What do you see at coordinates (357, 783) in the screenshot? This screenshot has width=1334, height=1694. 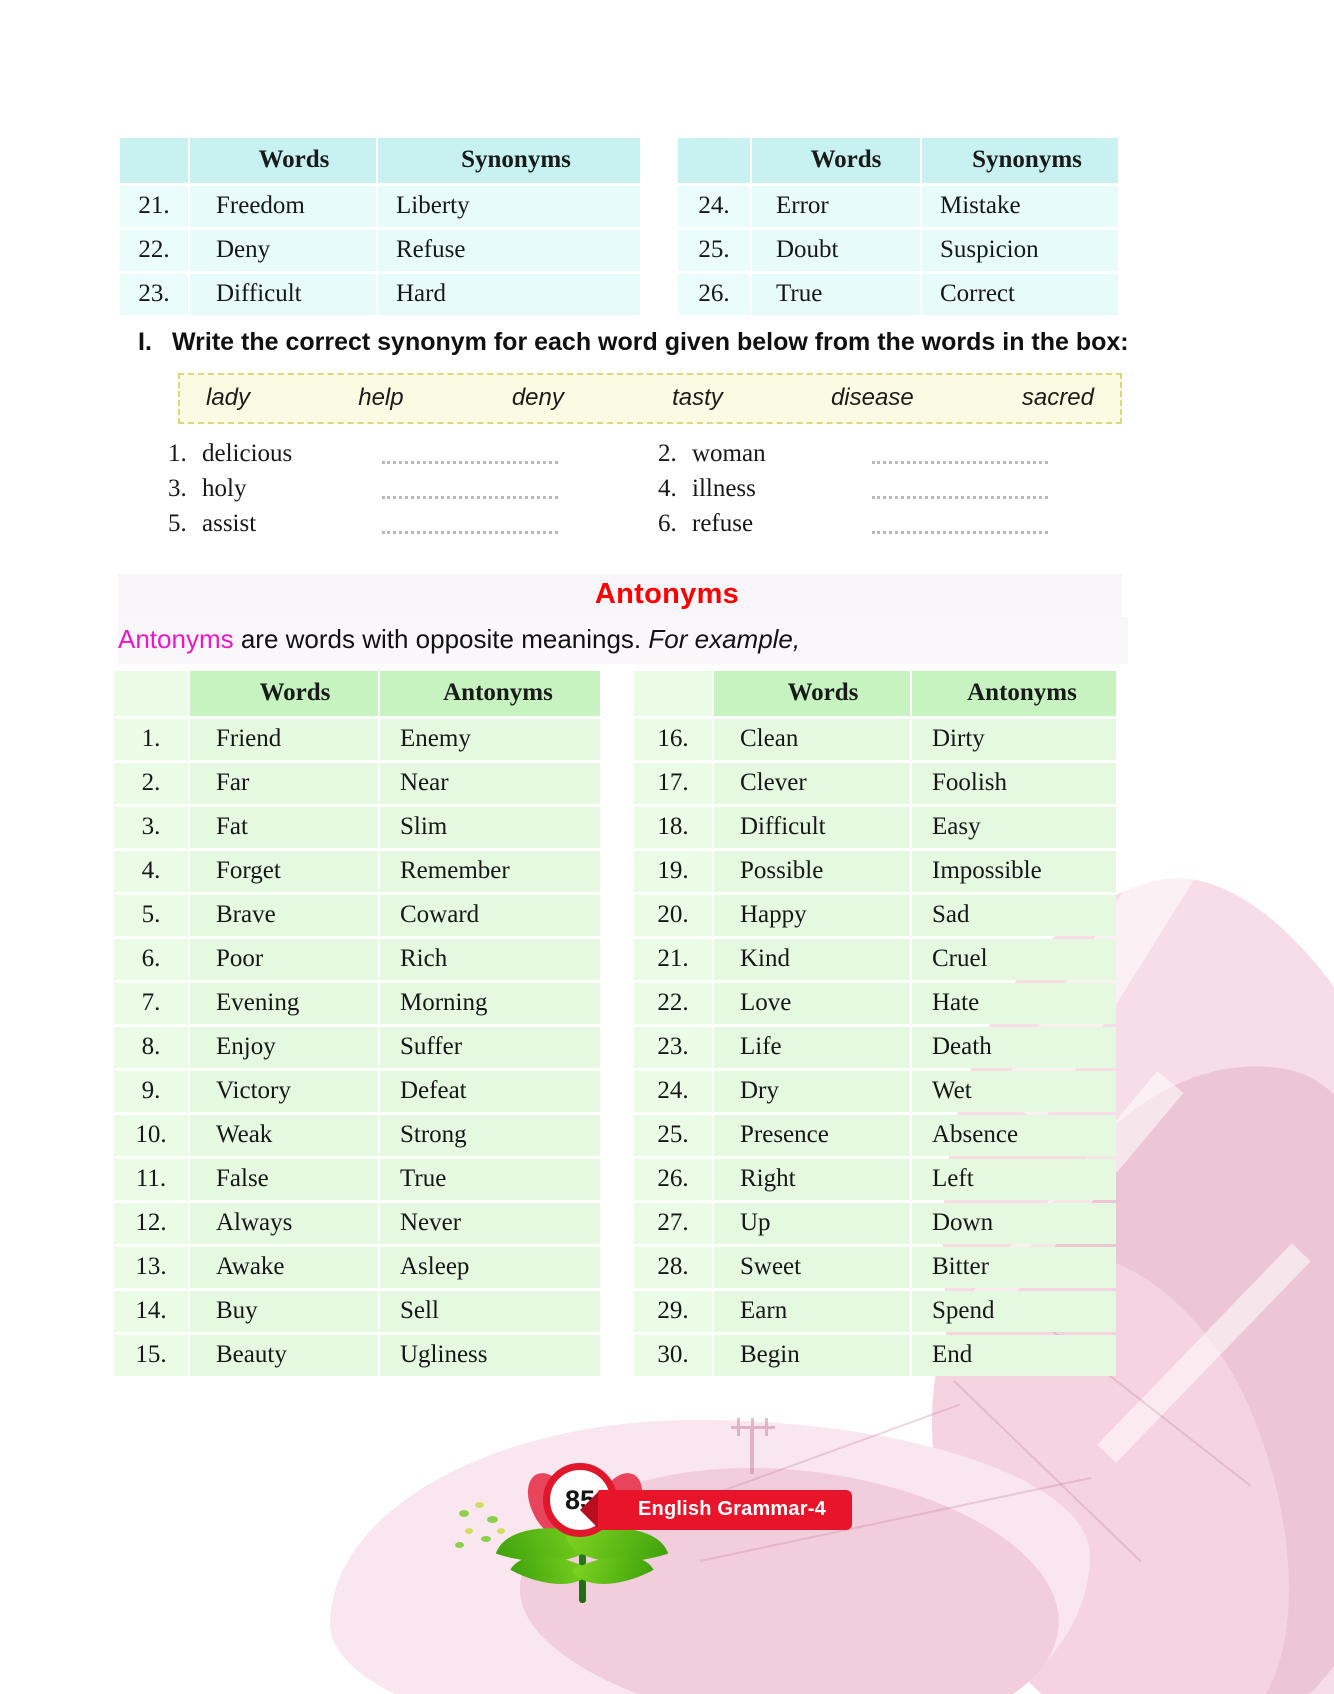 I see `table-row: 2. Far Near` at bounding box center [357, 783].